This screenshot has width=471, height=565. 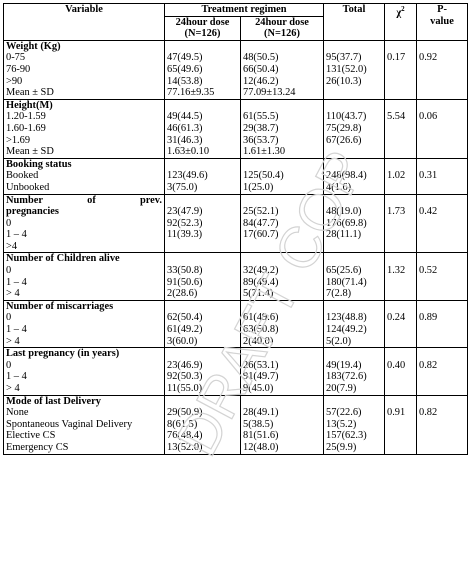 I want to click on row-value: 17(60.7), so click(x=261, y=235).